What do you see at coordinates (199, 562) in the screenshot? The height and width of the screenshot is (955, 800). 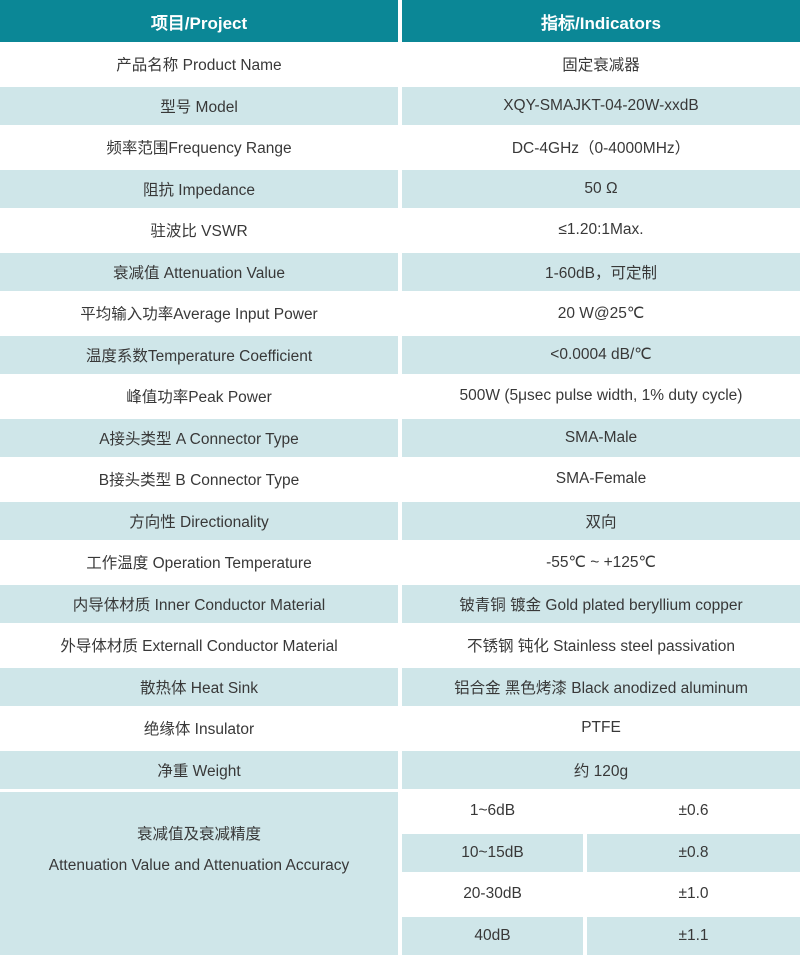 I see `row-label-cell: 工作温度 Operation Temperature` at bounding box center [199, 562].